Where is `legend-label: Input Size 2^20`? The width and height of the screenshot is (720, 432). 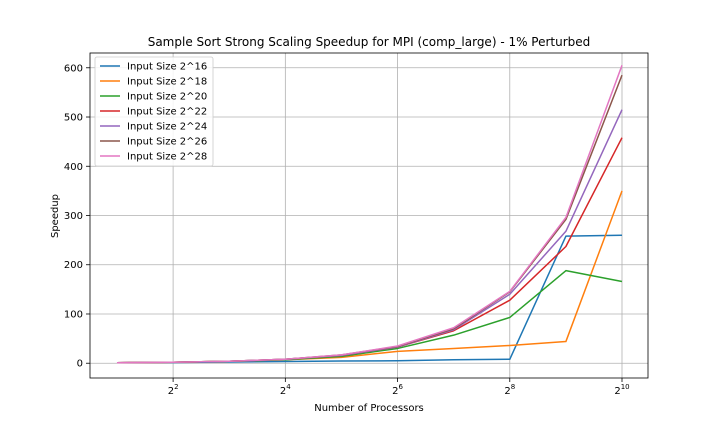 legend-label: Input Size 2^20 is located at coordinates (167, 97).